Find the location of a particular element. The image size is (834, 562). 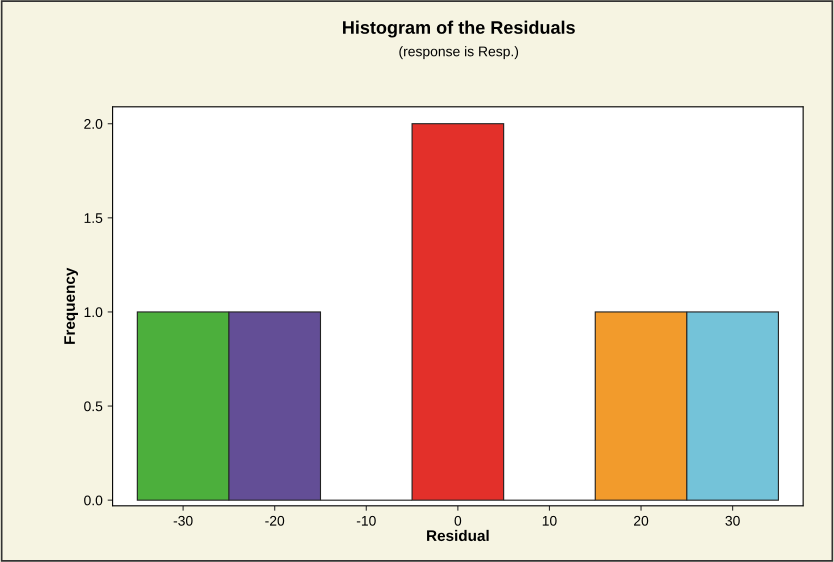

y-axis-title: Frequency is located at coordinates (71, 306).